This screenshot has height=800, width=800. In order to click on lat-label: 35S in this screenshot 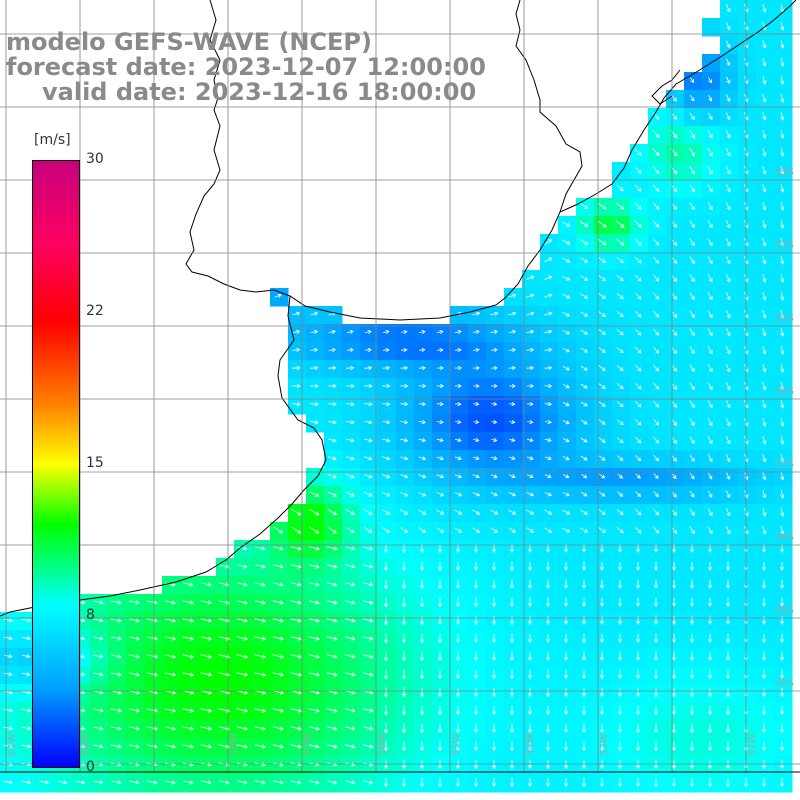, I will do `click(784, 318)`.